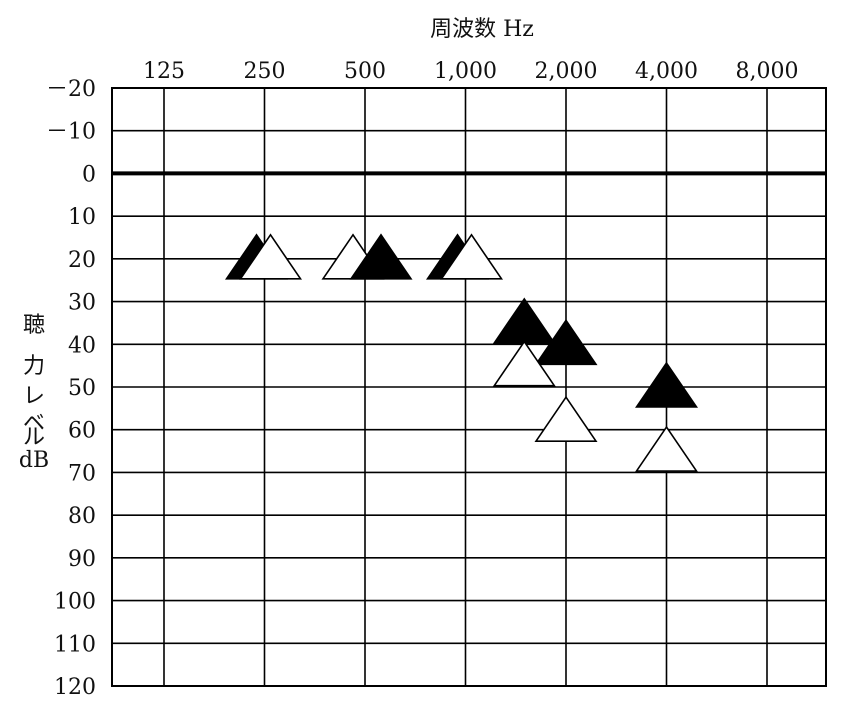 The height and width of the screenshot is (710, 856). I want to click on x-tick-label-0: 125, so click(164, 71).